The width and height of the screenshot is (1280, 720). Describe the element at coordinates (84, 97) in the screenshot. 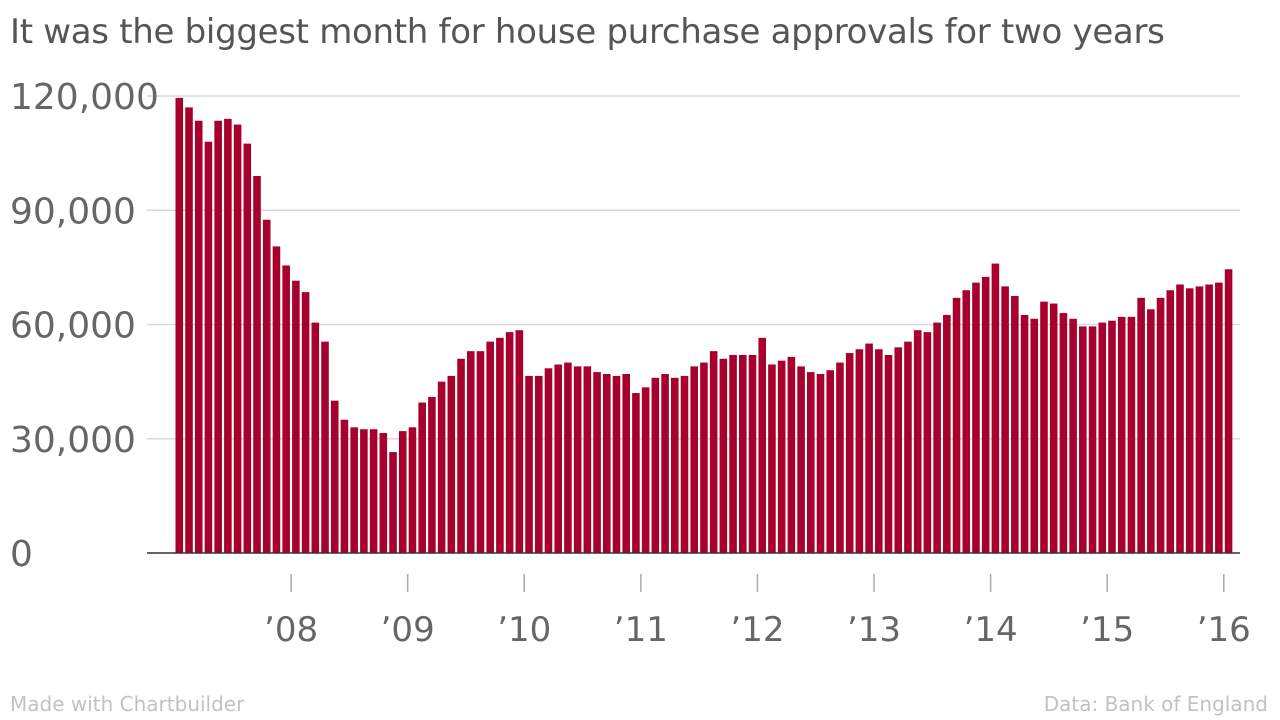

I see `y-tick-label: 120,000` at that location.